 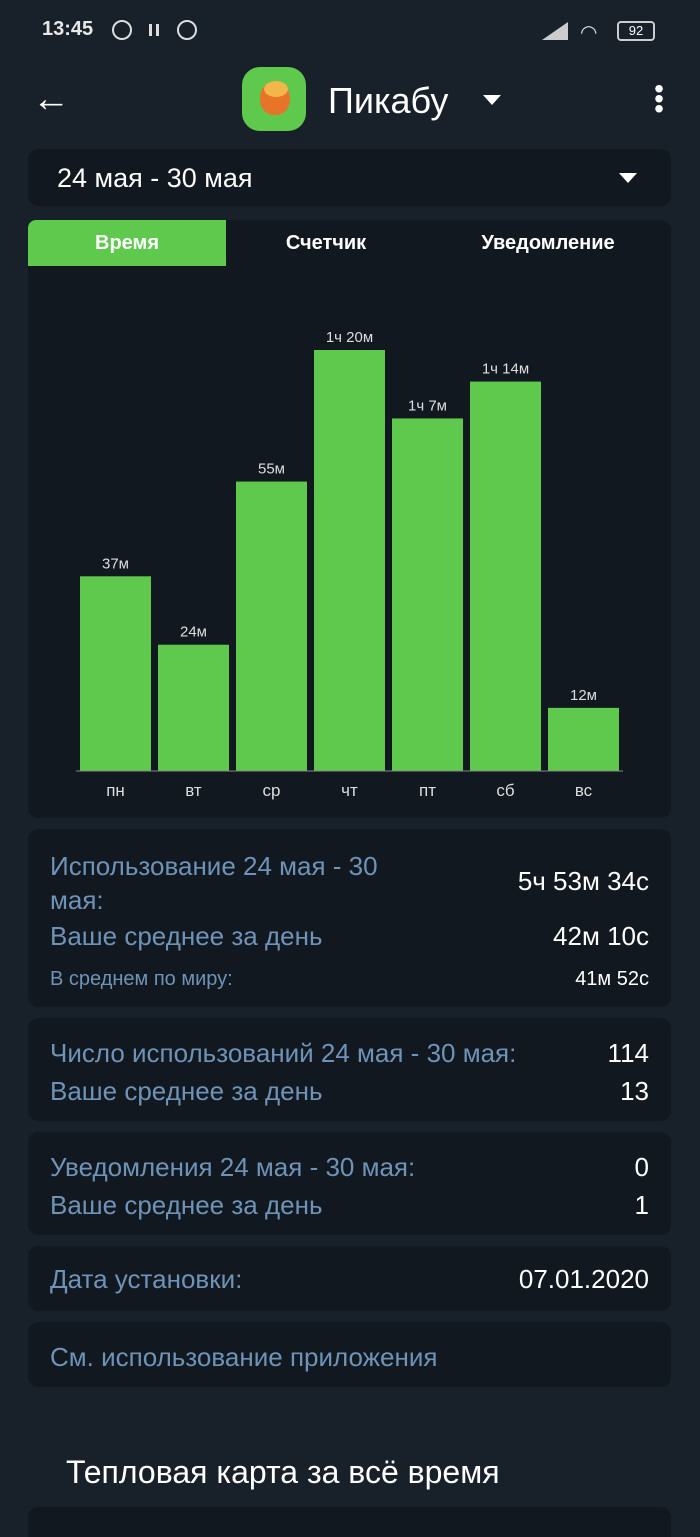 What do you see at coordinates (122, 30) in the screenshot?
I see `alarm-icon` at bounding box center [122, 30].